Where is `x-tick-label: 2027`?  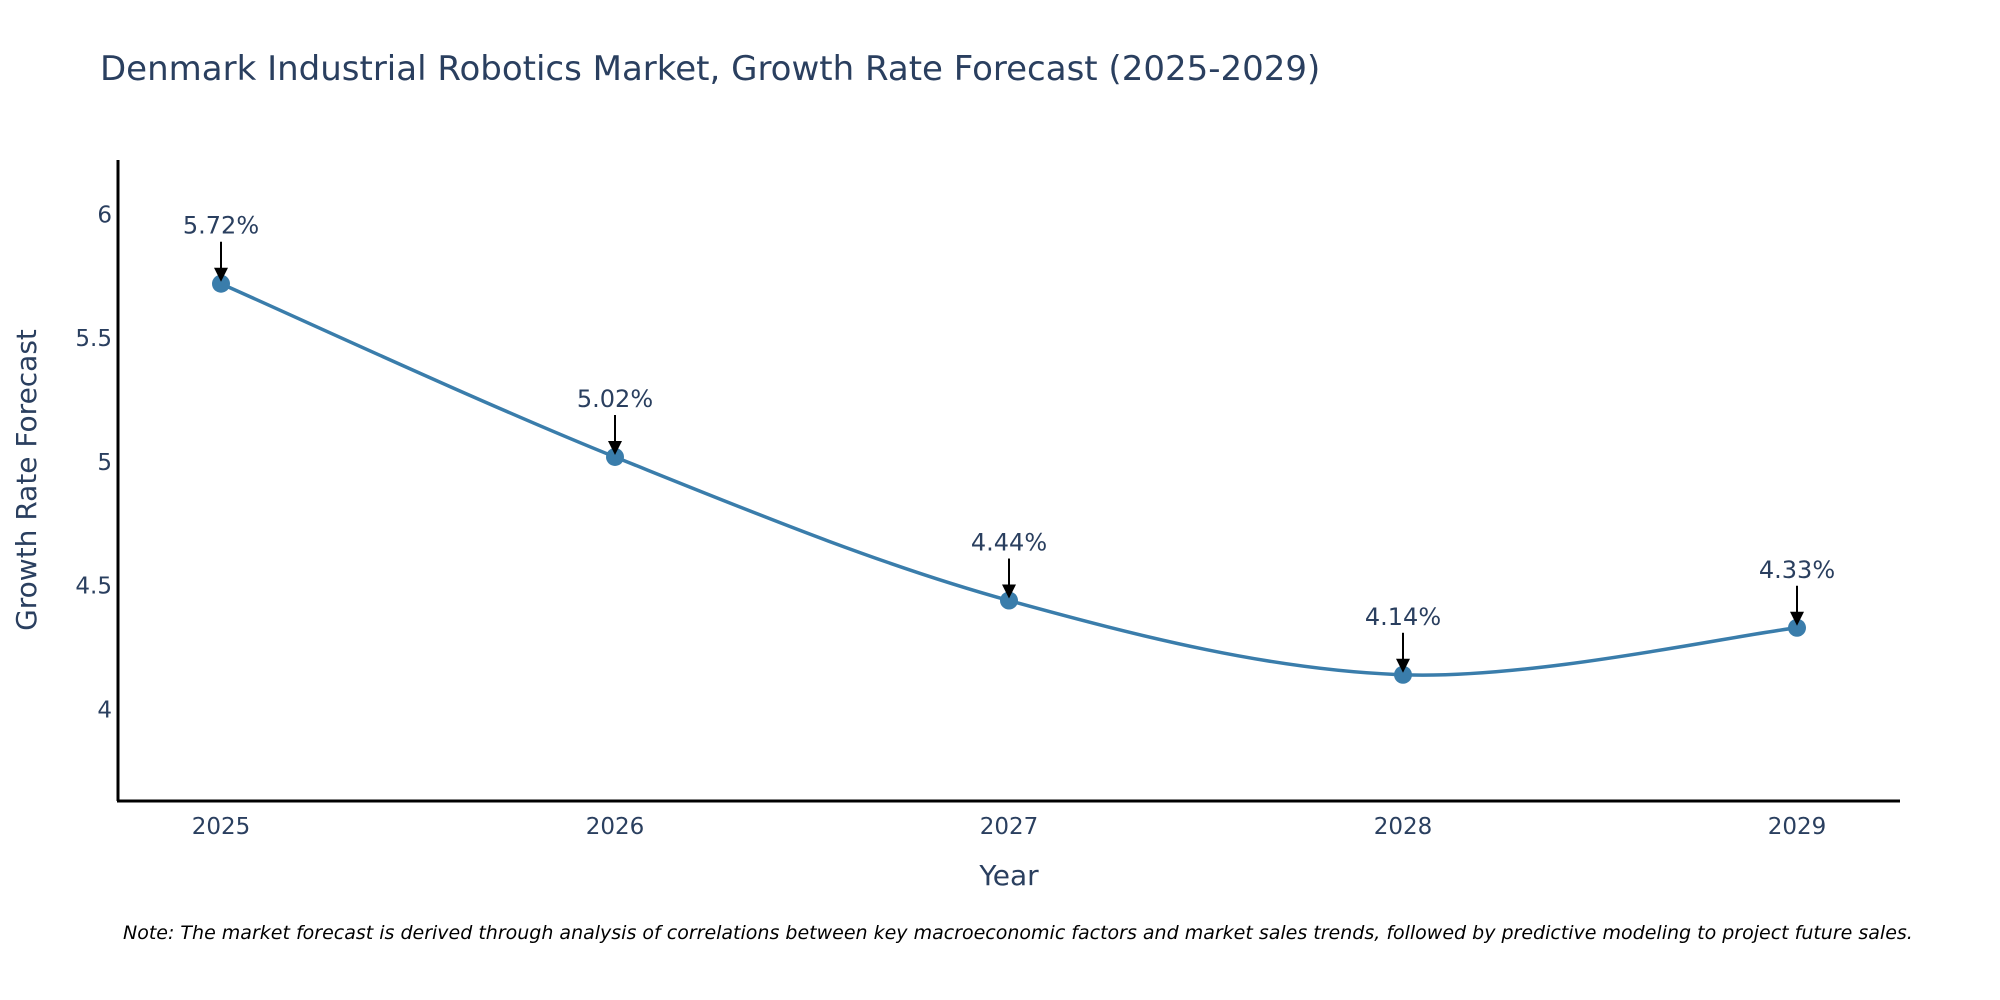 x-tick-label: 2027 is located at coordinates (1009, 827).